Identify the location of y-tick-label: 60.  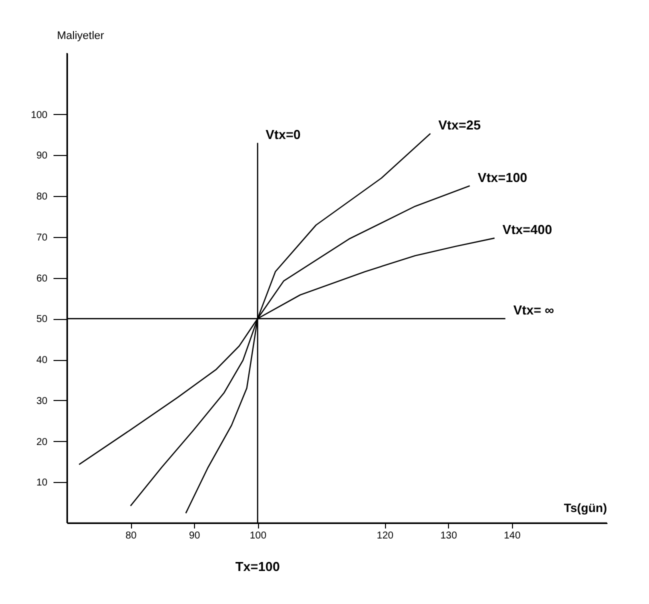
(42, 278).